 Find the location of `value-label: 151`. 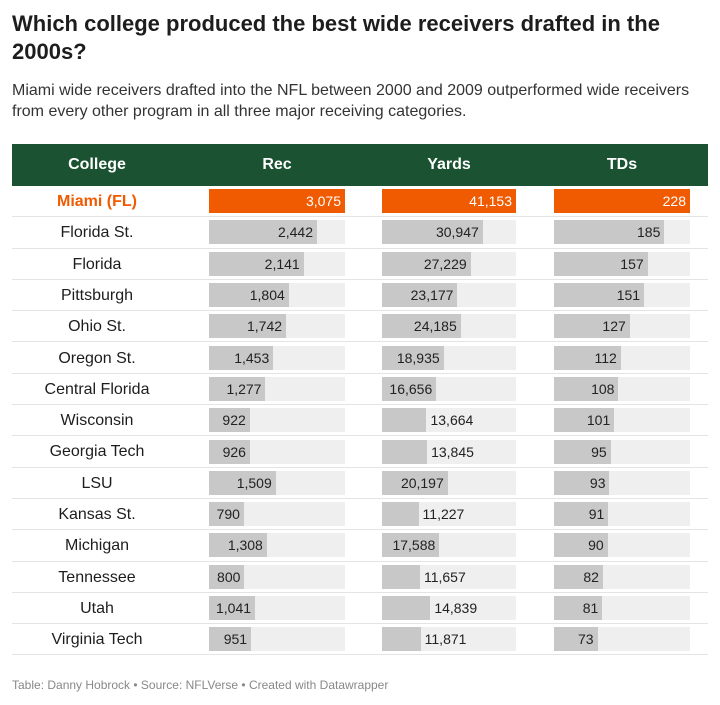

value-label: 151 is located at coordinates (628, 295).